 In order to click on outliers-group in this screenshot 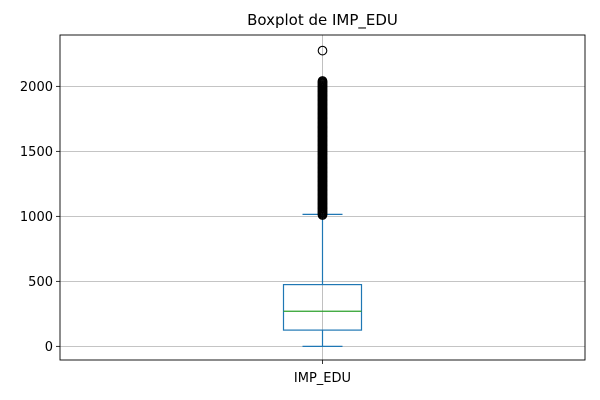, I will do `click(322, 132)`.